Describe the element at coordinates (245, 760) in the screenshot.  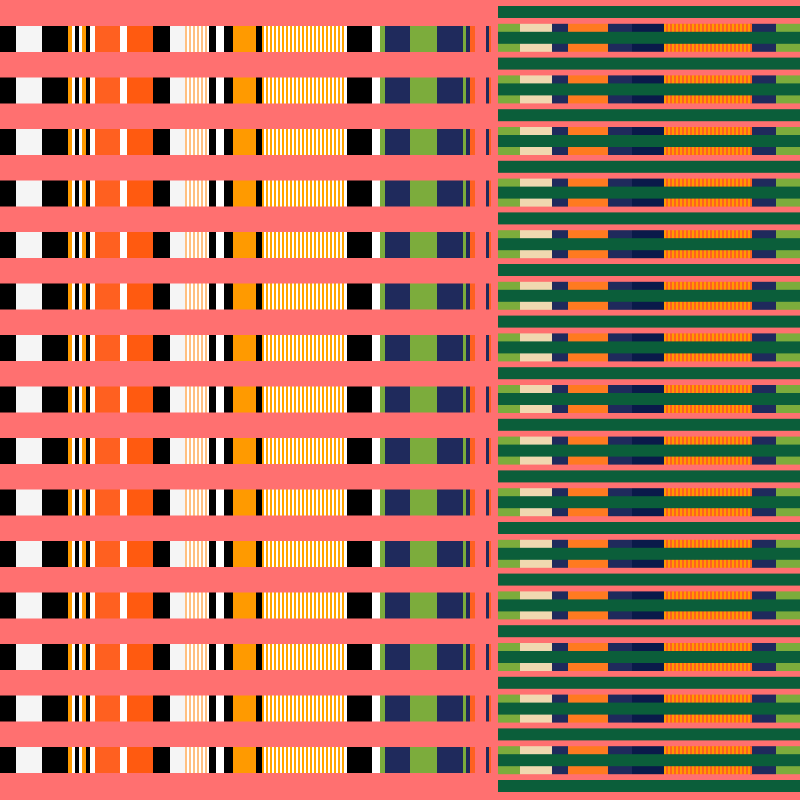
I see `left-row` at that location.